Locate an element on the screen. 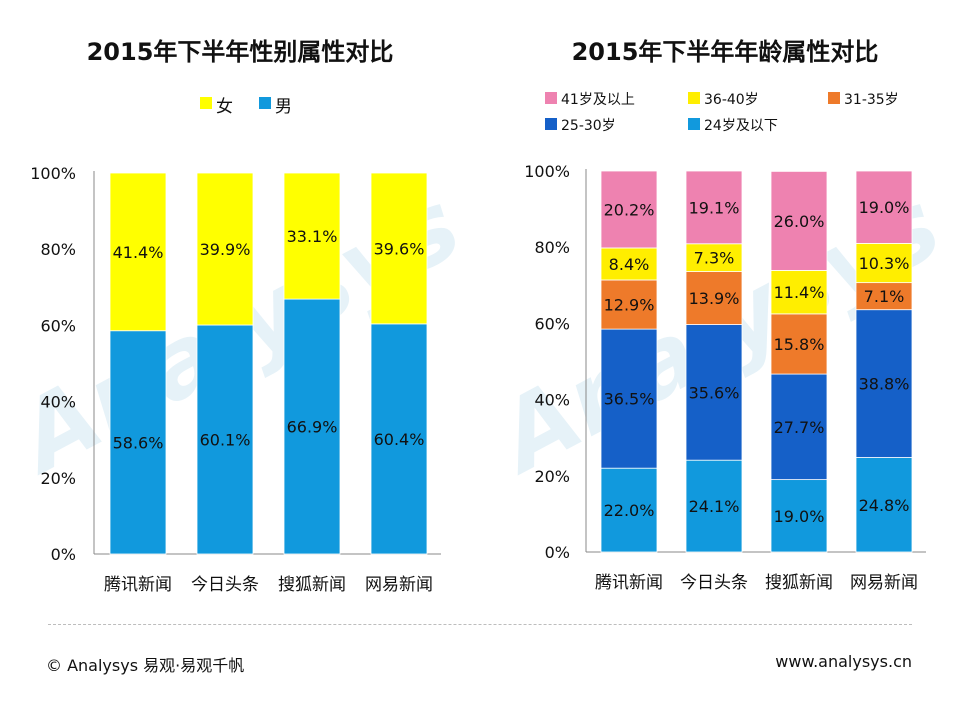  chart1-y-tick-3: 40% is located at coordinates (58, 402).